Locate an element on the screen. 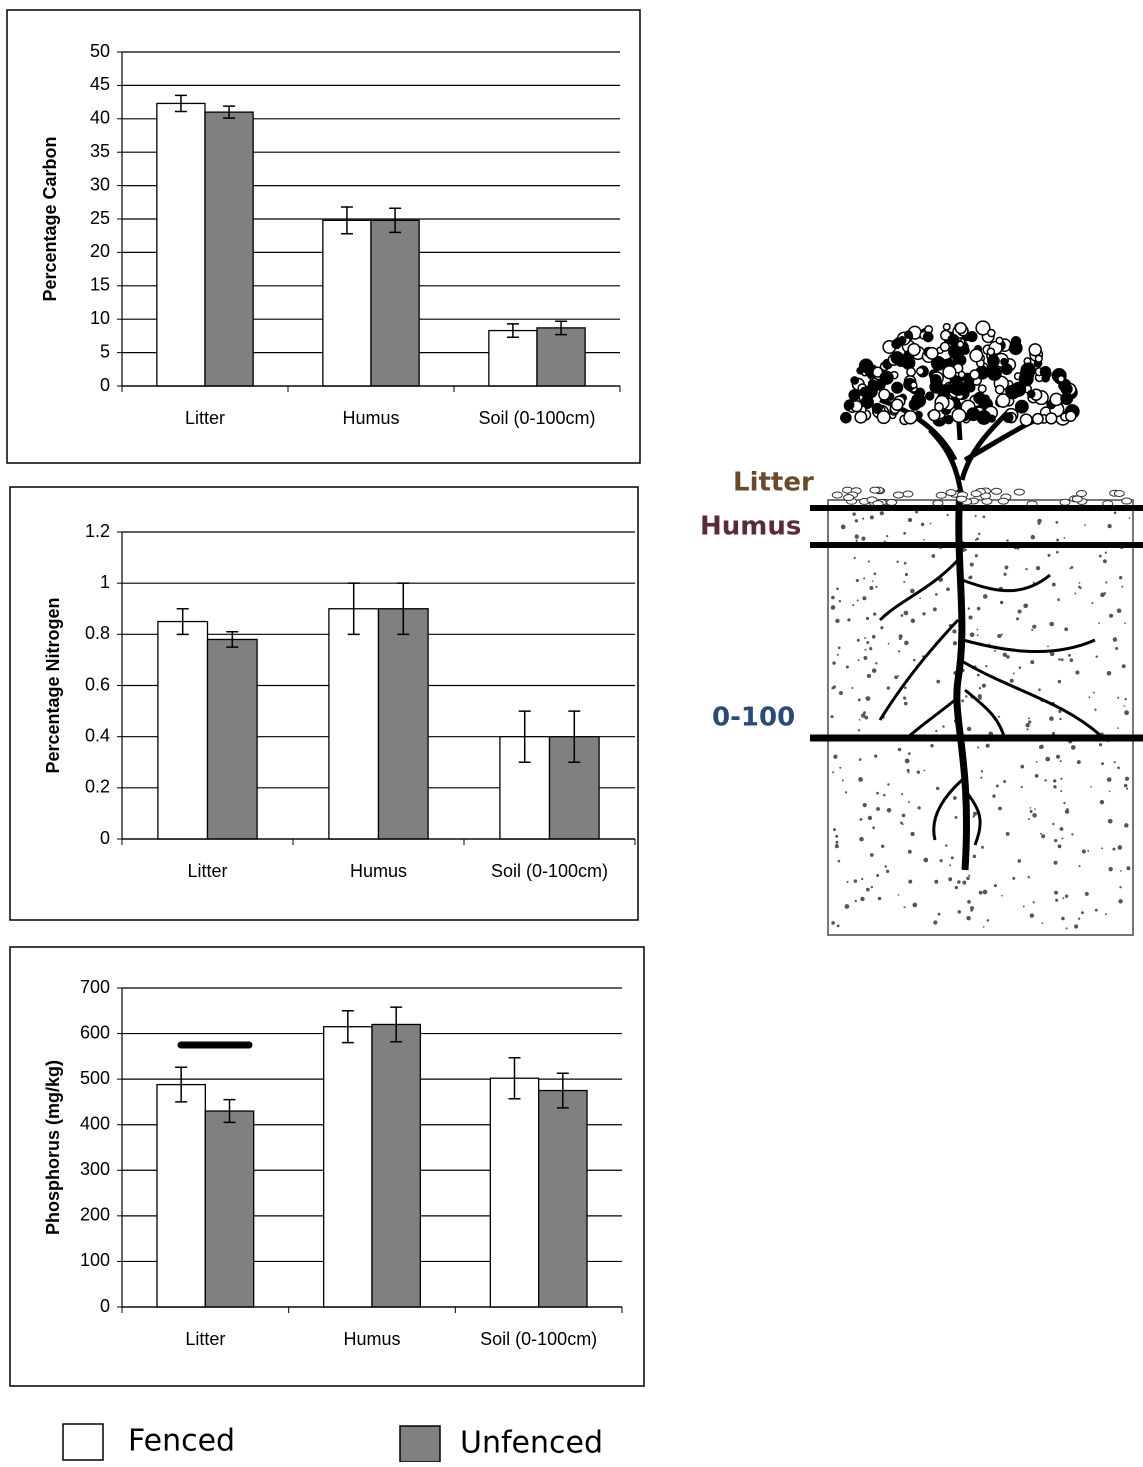  diagram-label: Humus is located at coordinates (750, 527).